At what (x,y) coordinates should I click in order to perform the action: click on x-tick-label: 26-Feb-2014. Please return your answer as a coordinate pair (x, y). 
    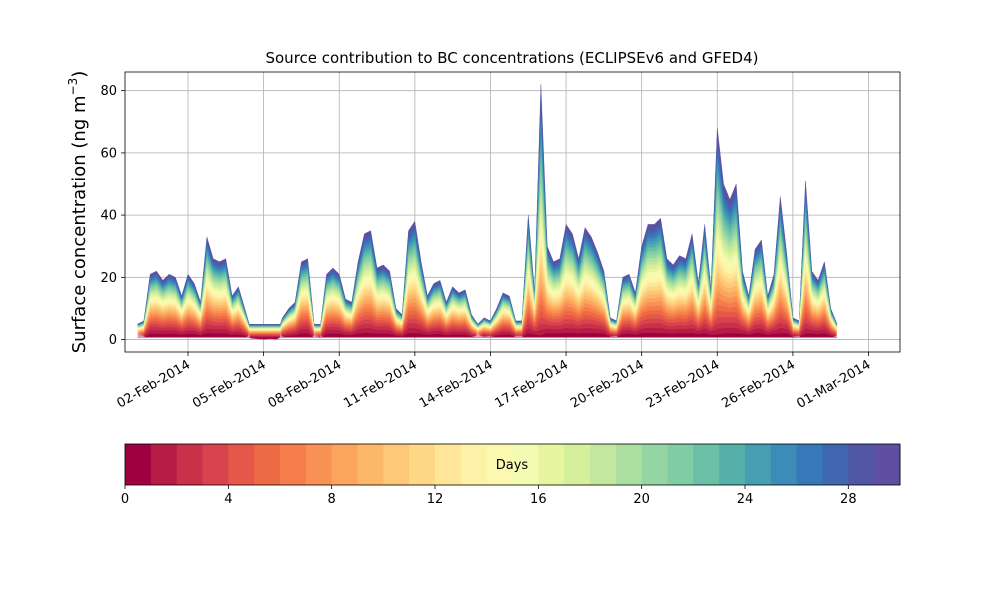
    Looking at the image, I should click on (758, 384).